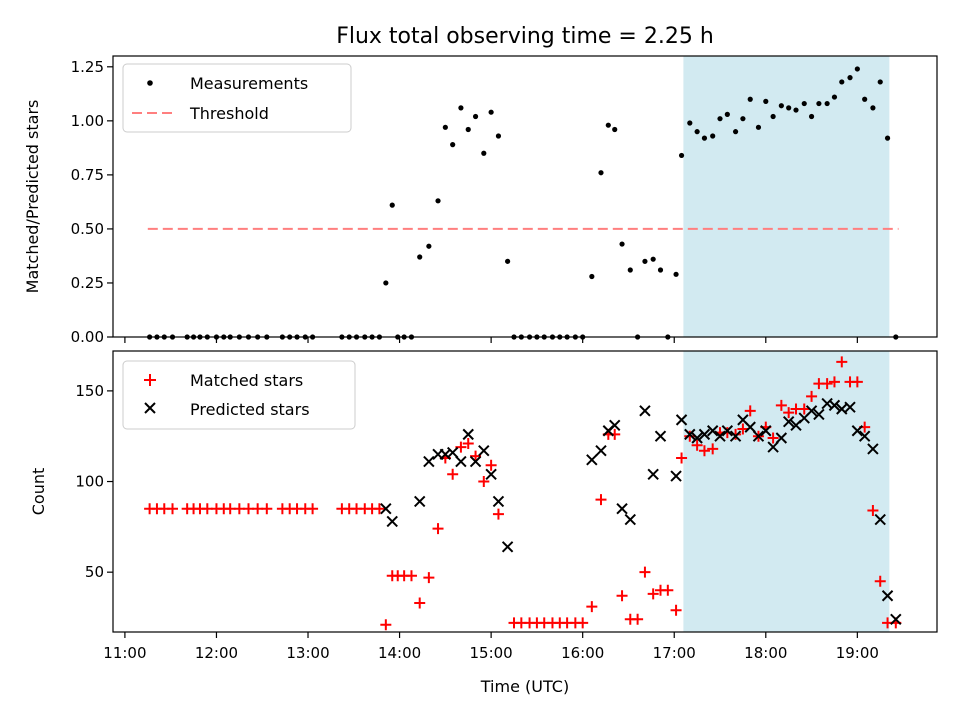 The width and height of the screenshot is (960, 720). Describe the element at coordinates (38, 492) in the screenshot. I see `bottom-y-axis-label: Count` at that location.